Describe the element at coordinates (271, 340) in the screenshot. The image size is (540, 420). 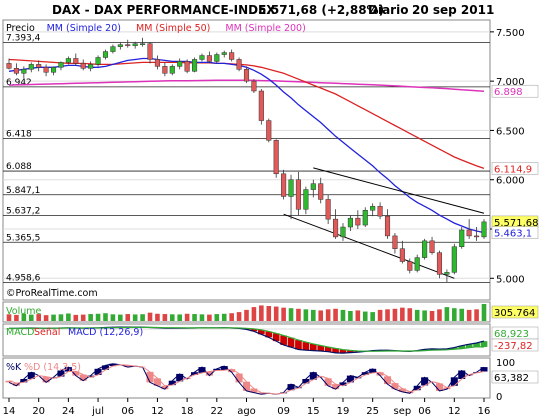
I see `macd-lines: MACD Señal MACD (12,26,9) 68,923-237,82` at that location.